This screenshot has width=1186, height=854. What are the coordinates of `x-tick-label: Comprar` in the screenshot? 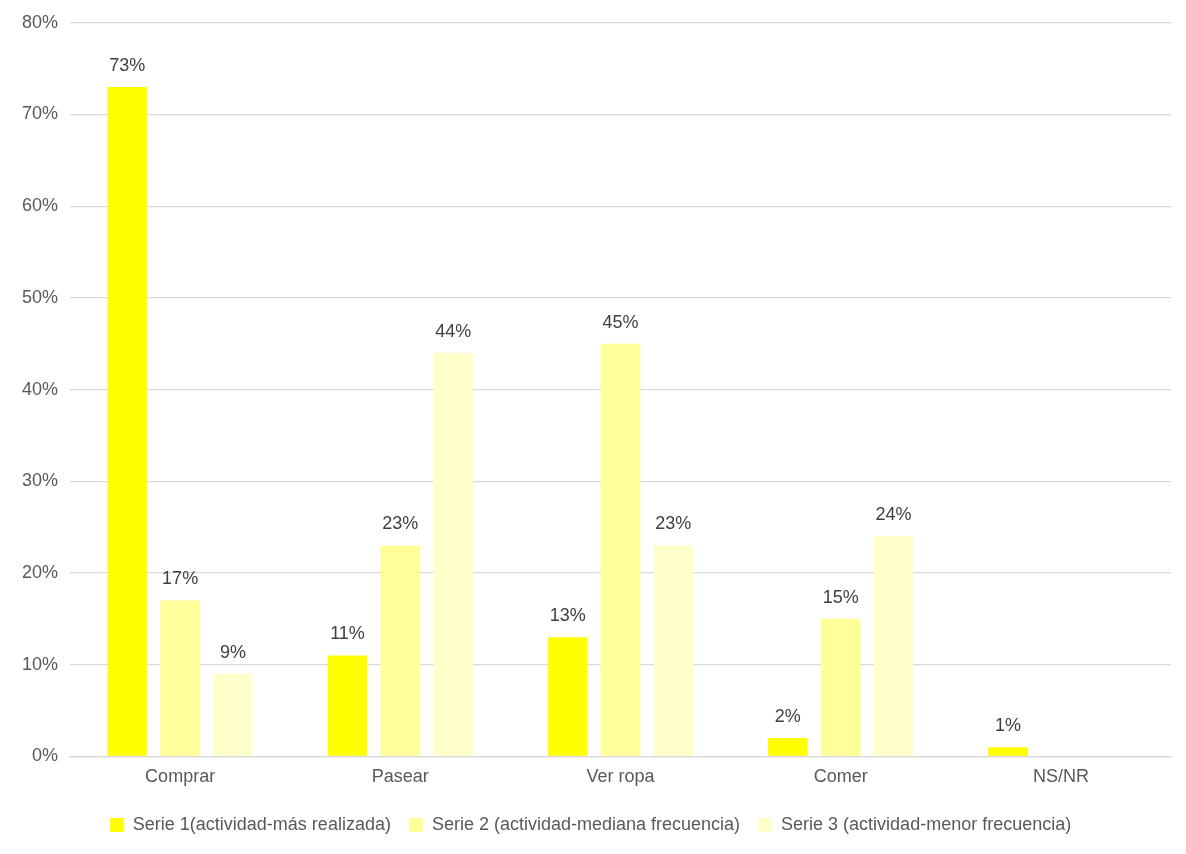 It's located at (180, 776).